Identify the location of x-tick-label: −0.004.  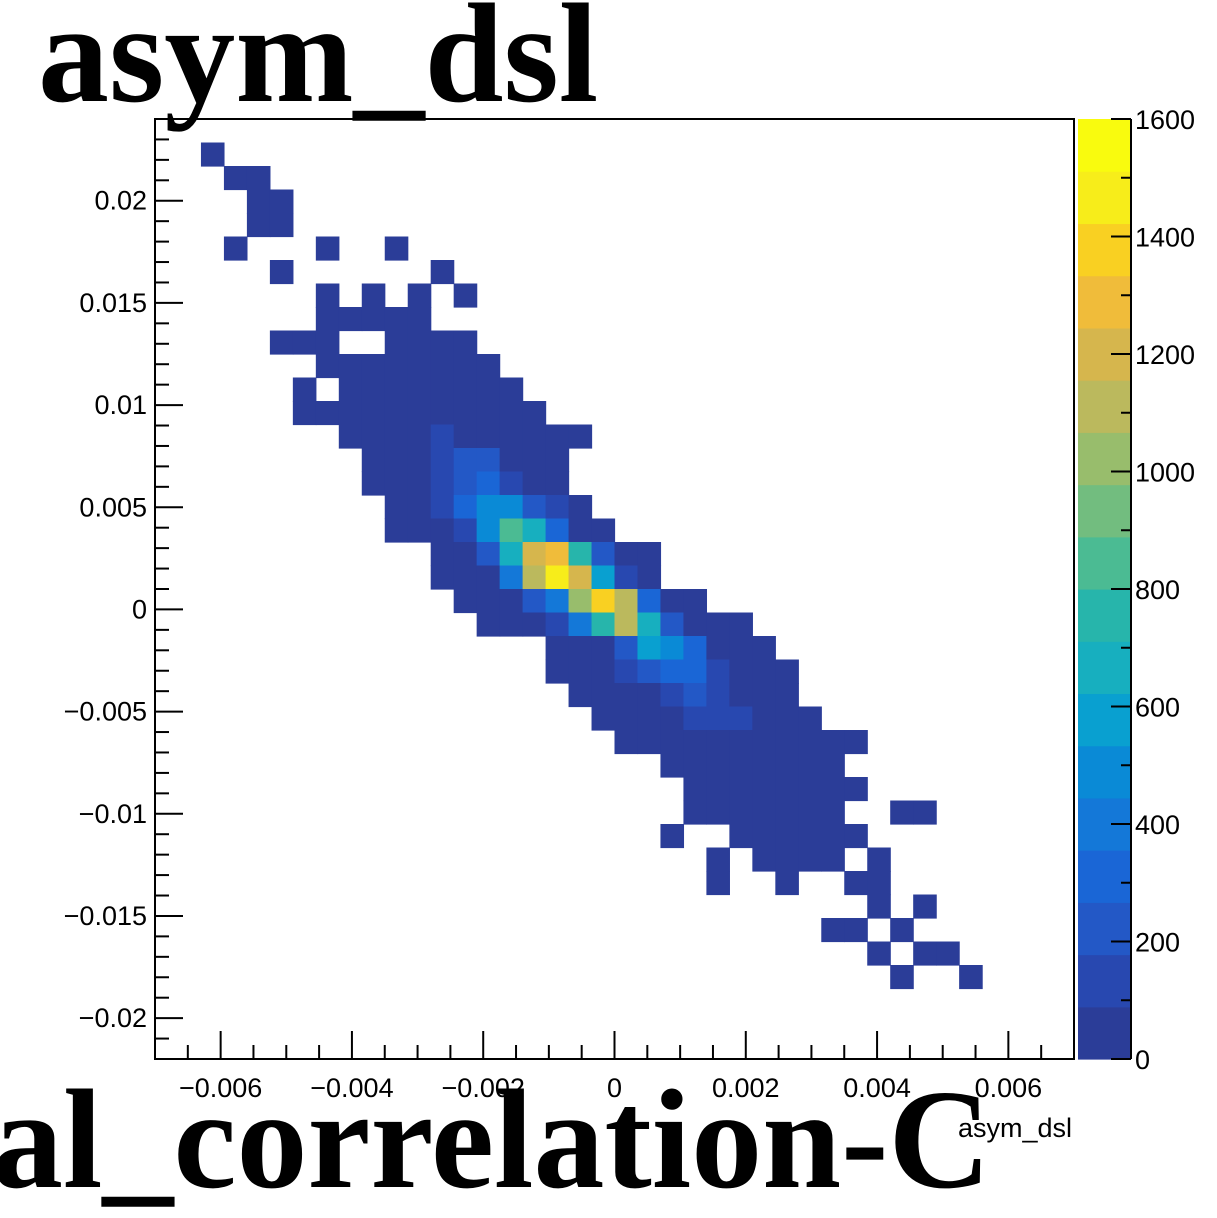
(351, 1088).